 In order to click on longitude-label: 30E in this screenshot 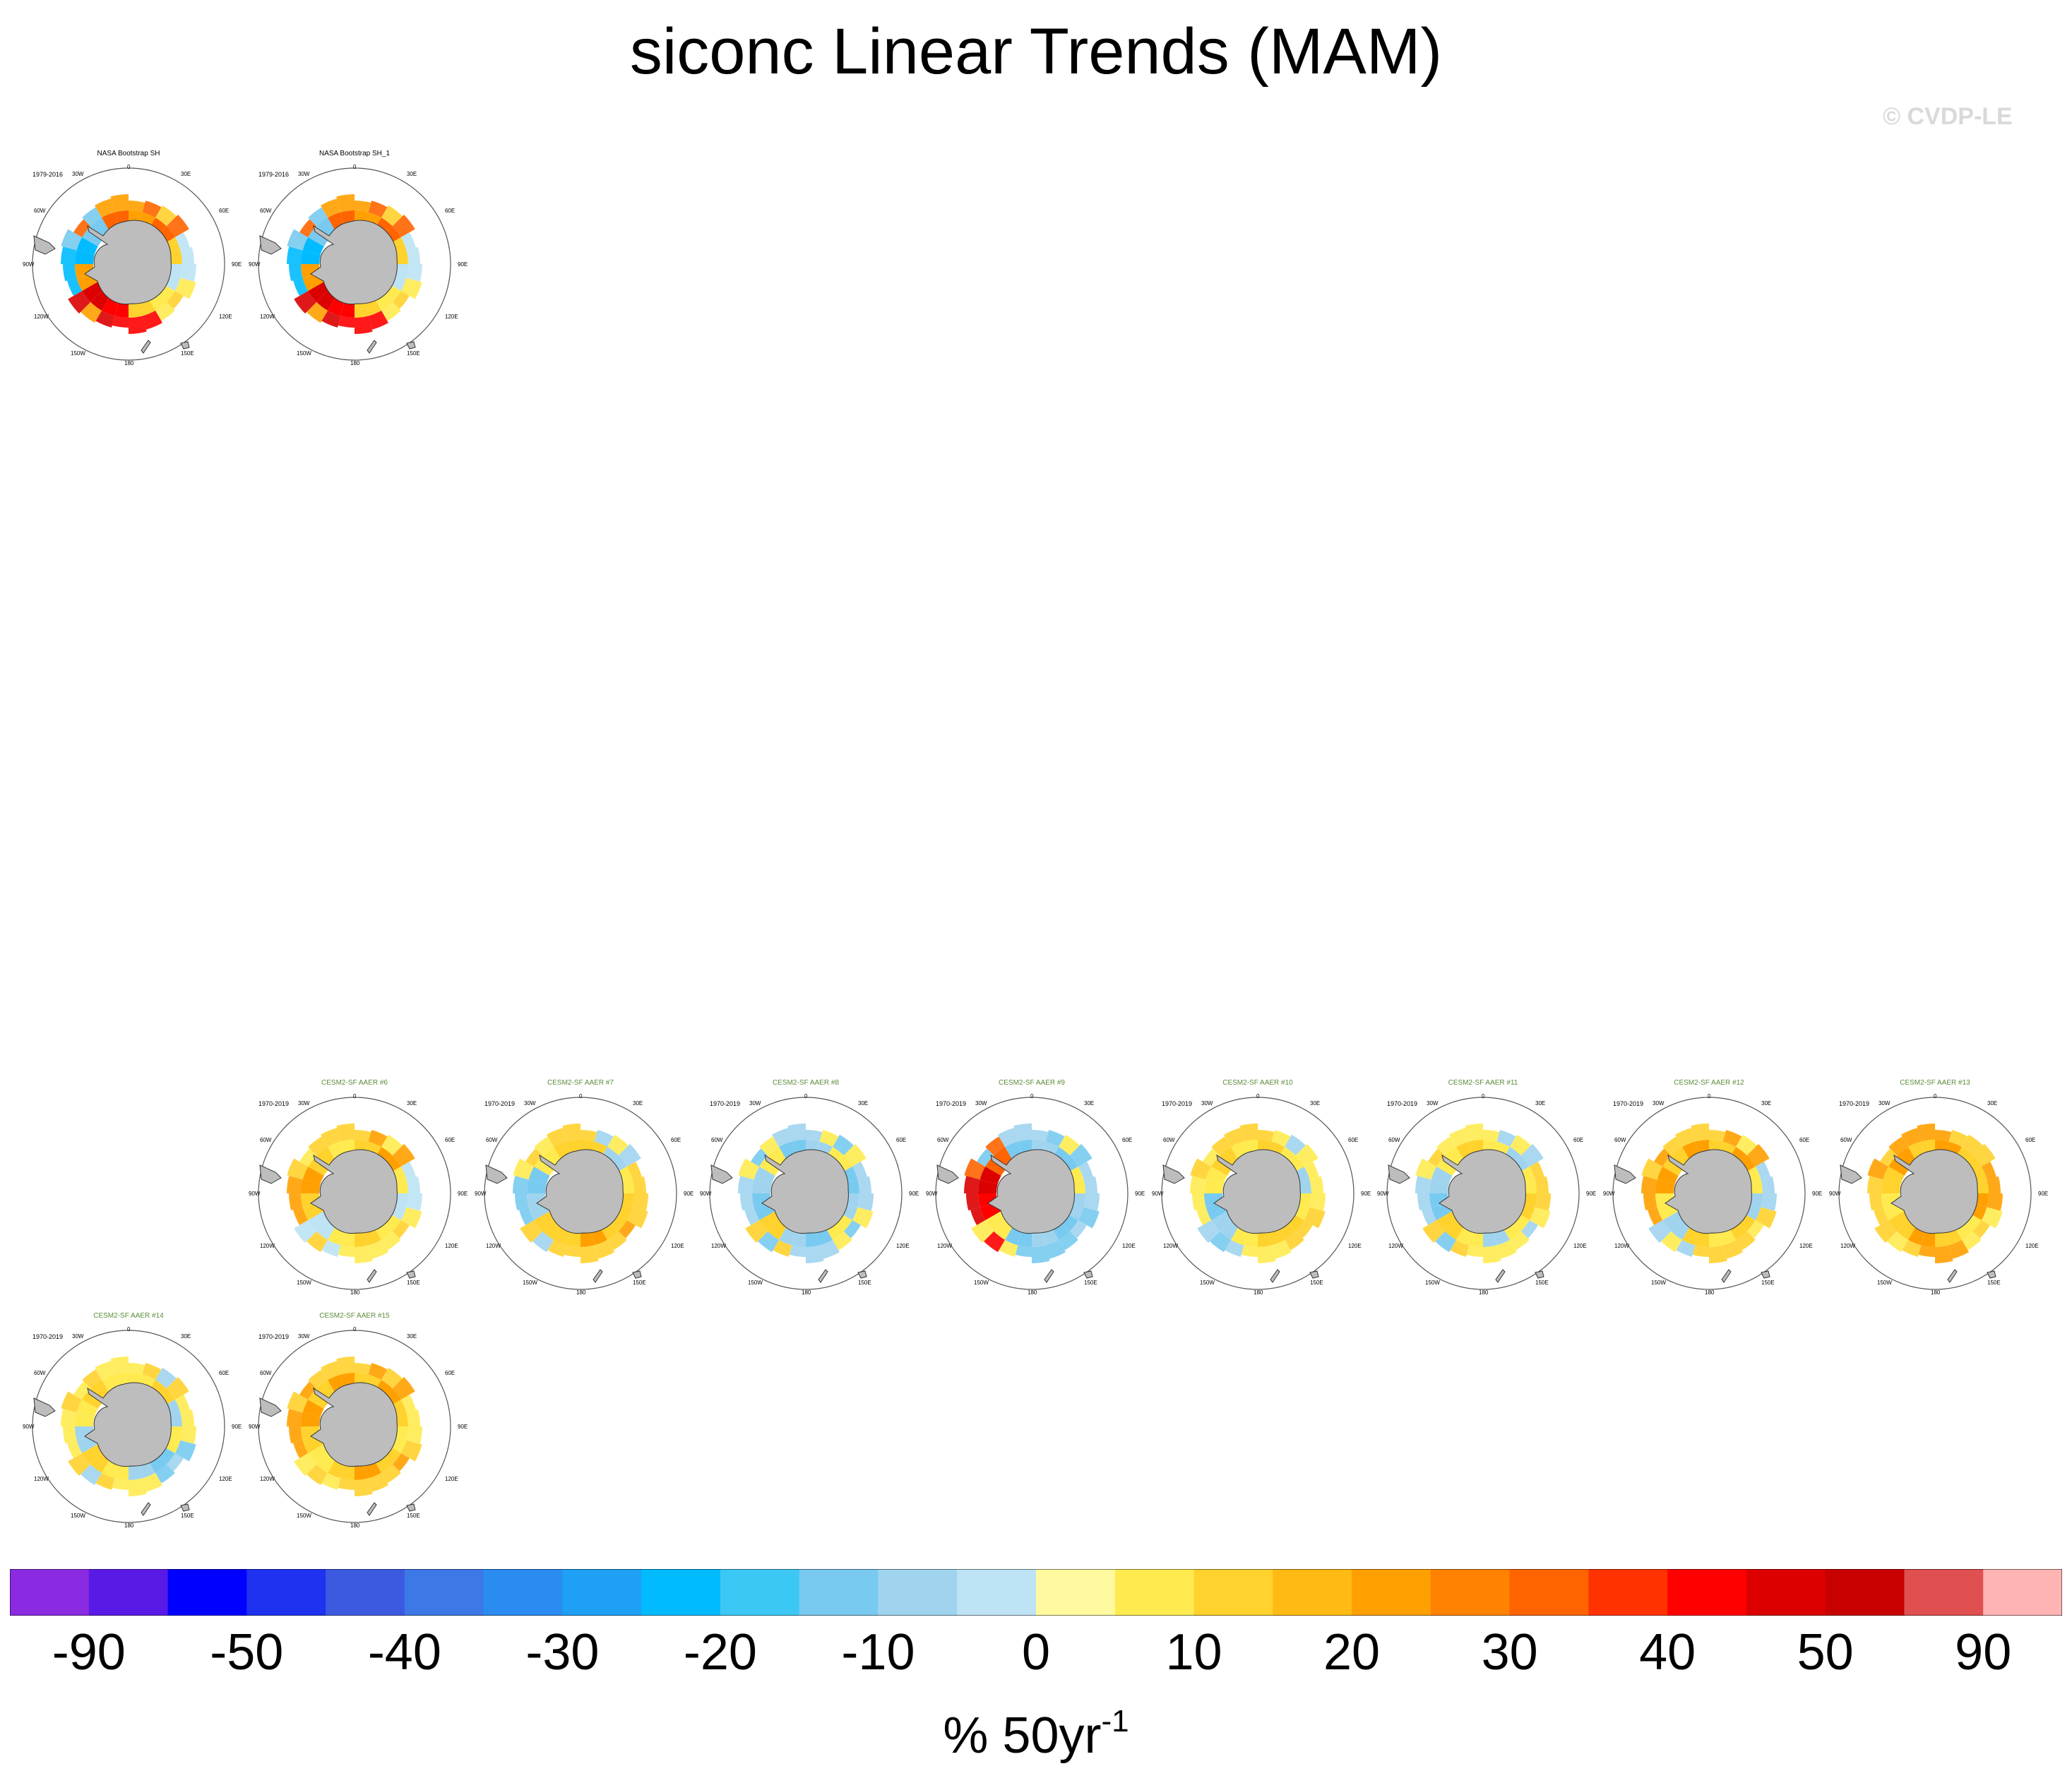, I will do `click(1992, 1103)`.